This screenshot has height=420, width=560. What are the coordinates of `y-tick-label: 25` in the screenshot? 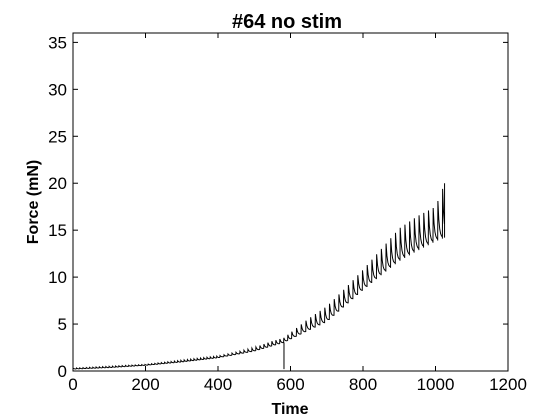 It's located at (57, 136).